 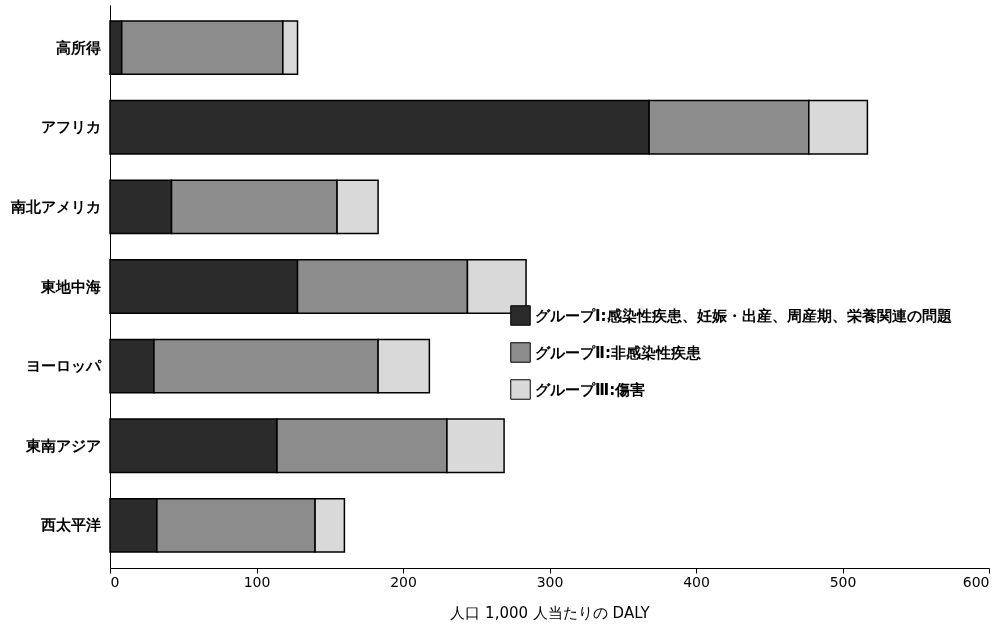 What do you see at coordinates (403, 581) in the screenshot?
I see `x-tick-label: 200` at bounding box center [403, 581].